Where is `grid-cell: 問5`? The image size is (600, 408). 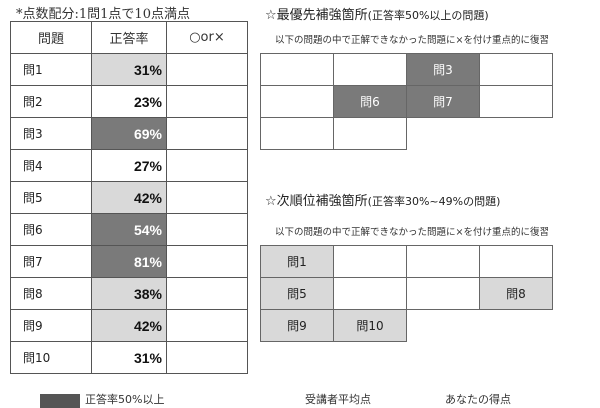
grid-cell: 問5 is located at coordinates (297, 293).